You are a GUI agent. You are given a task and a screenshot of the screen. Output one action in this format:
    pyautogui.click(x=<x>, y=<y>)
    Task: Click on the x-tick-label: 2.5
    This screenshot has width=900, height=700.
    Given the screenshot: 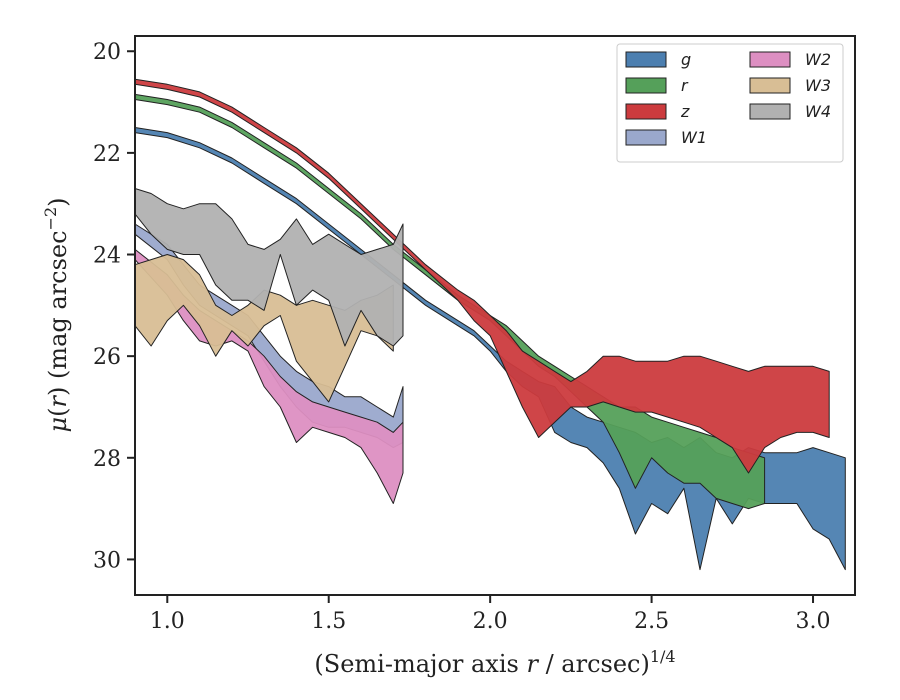 What is the action you would take?
    pyautogui.click(x=651, y=621)
    